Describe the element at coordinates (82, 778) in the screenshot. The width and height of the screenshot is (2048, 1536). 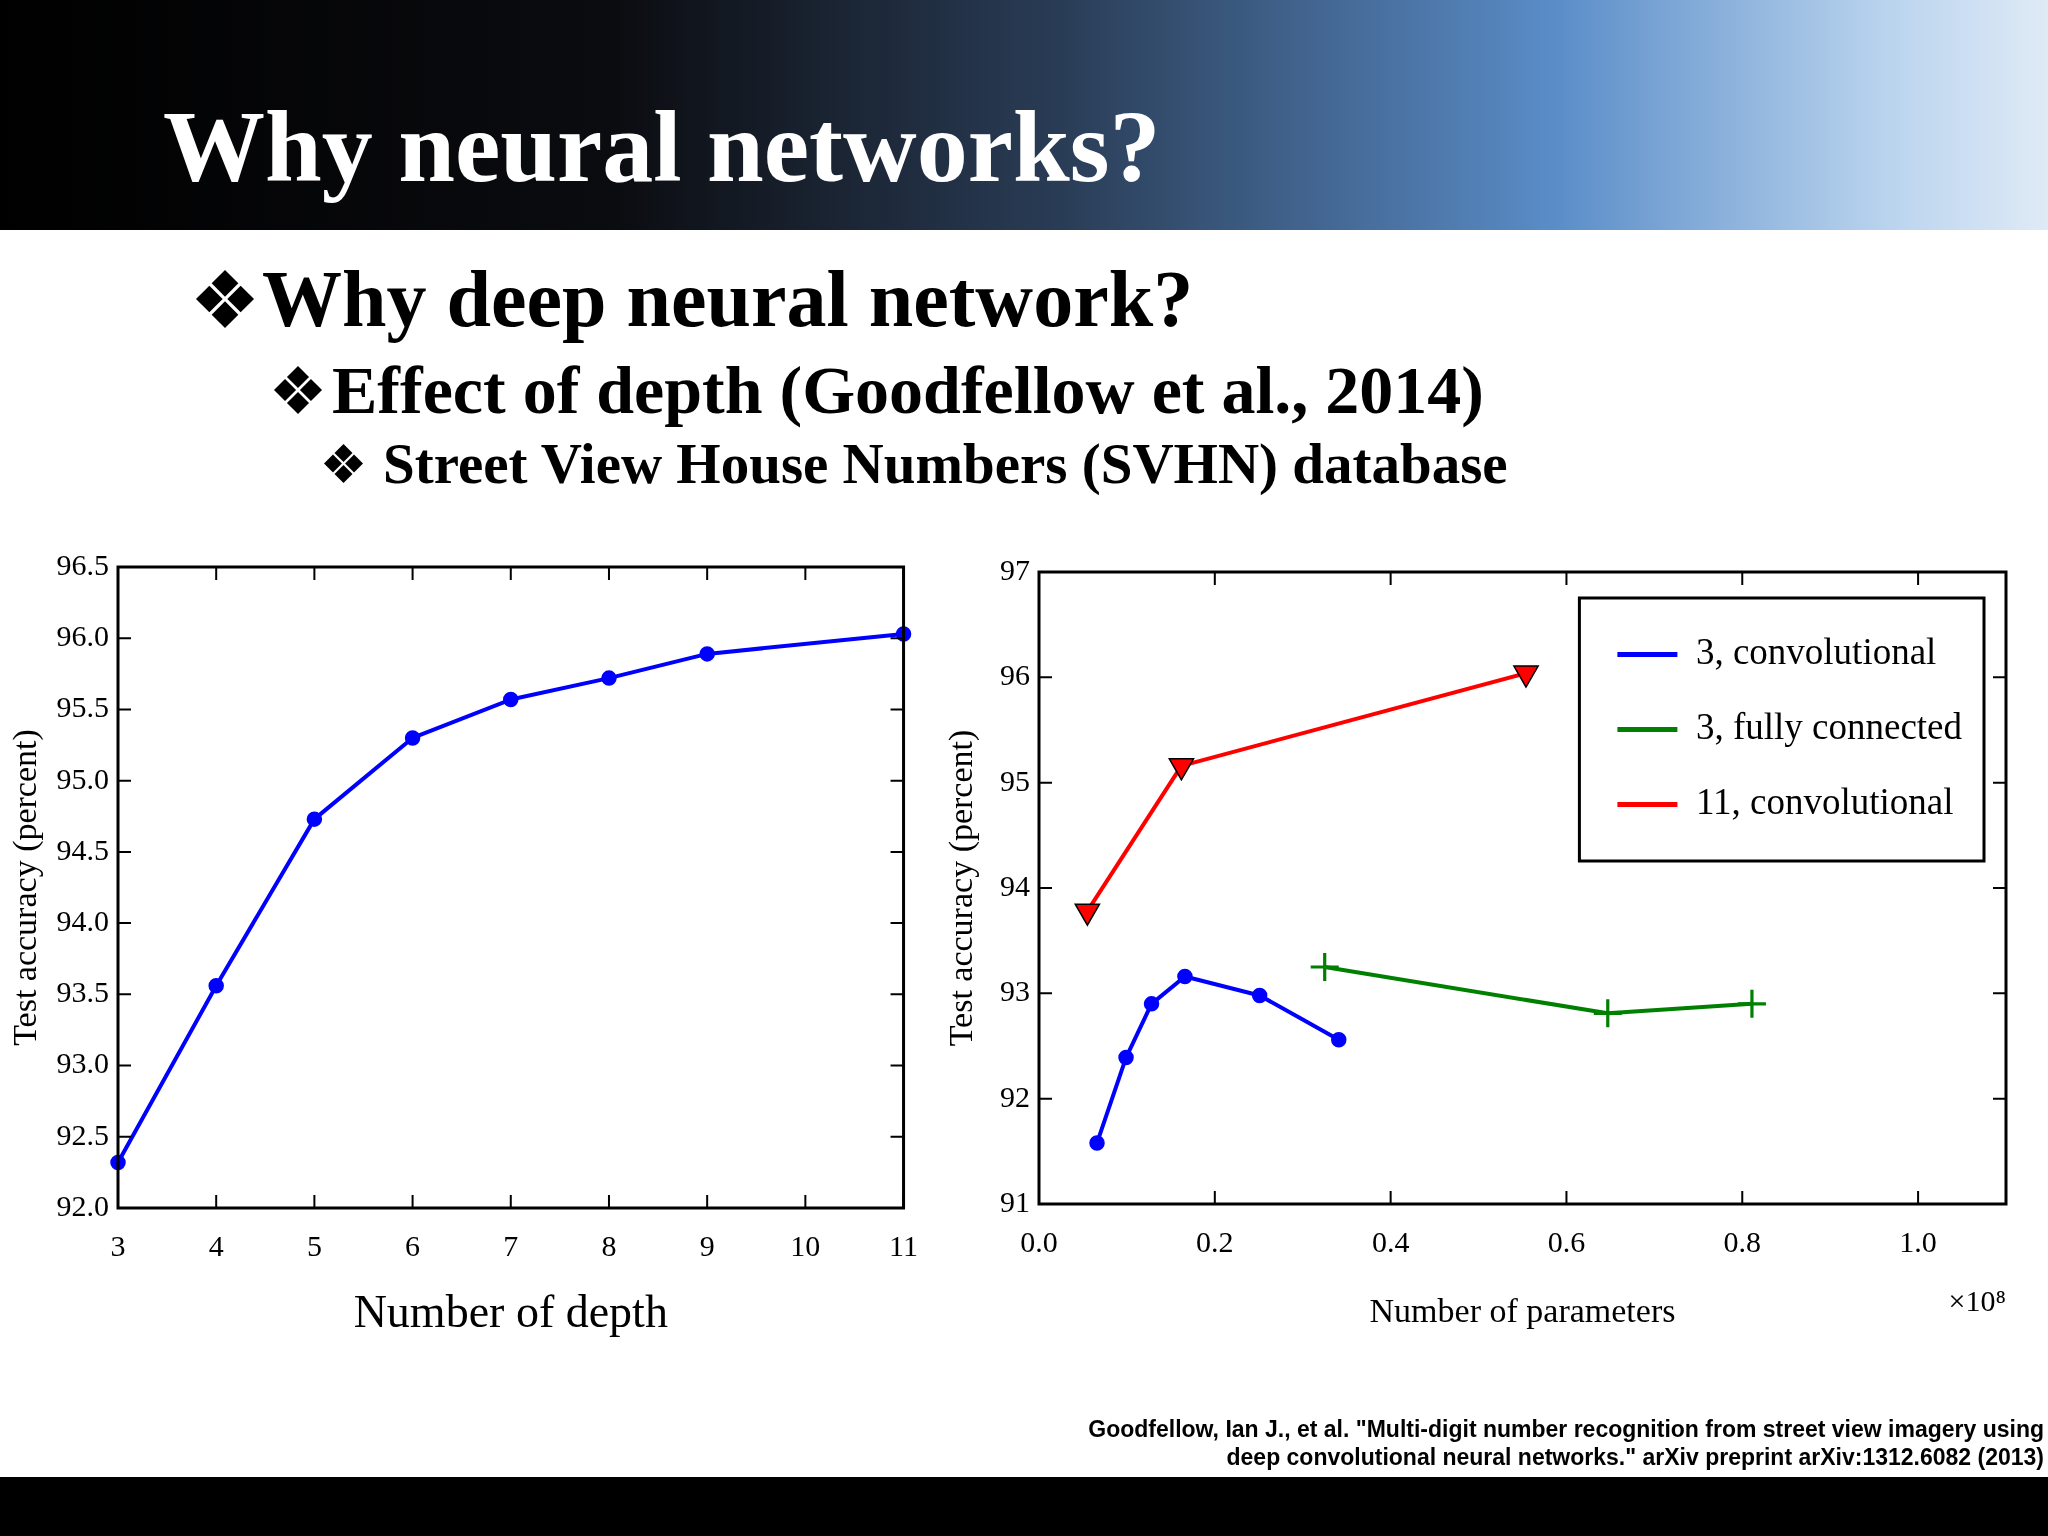
I see `y-tick-label: 95.0` at that location.